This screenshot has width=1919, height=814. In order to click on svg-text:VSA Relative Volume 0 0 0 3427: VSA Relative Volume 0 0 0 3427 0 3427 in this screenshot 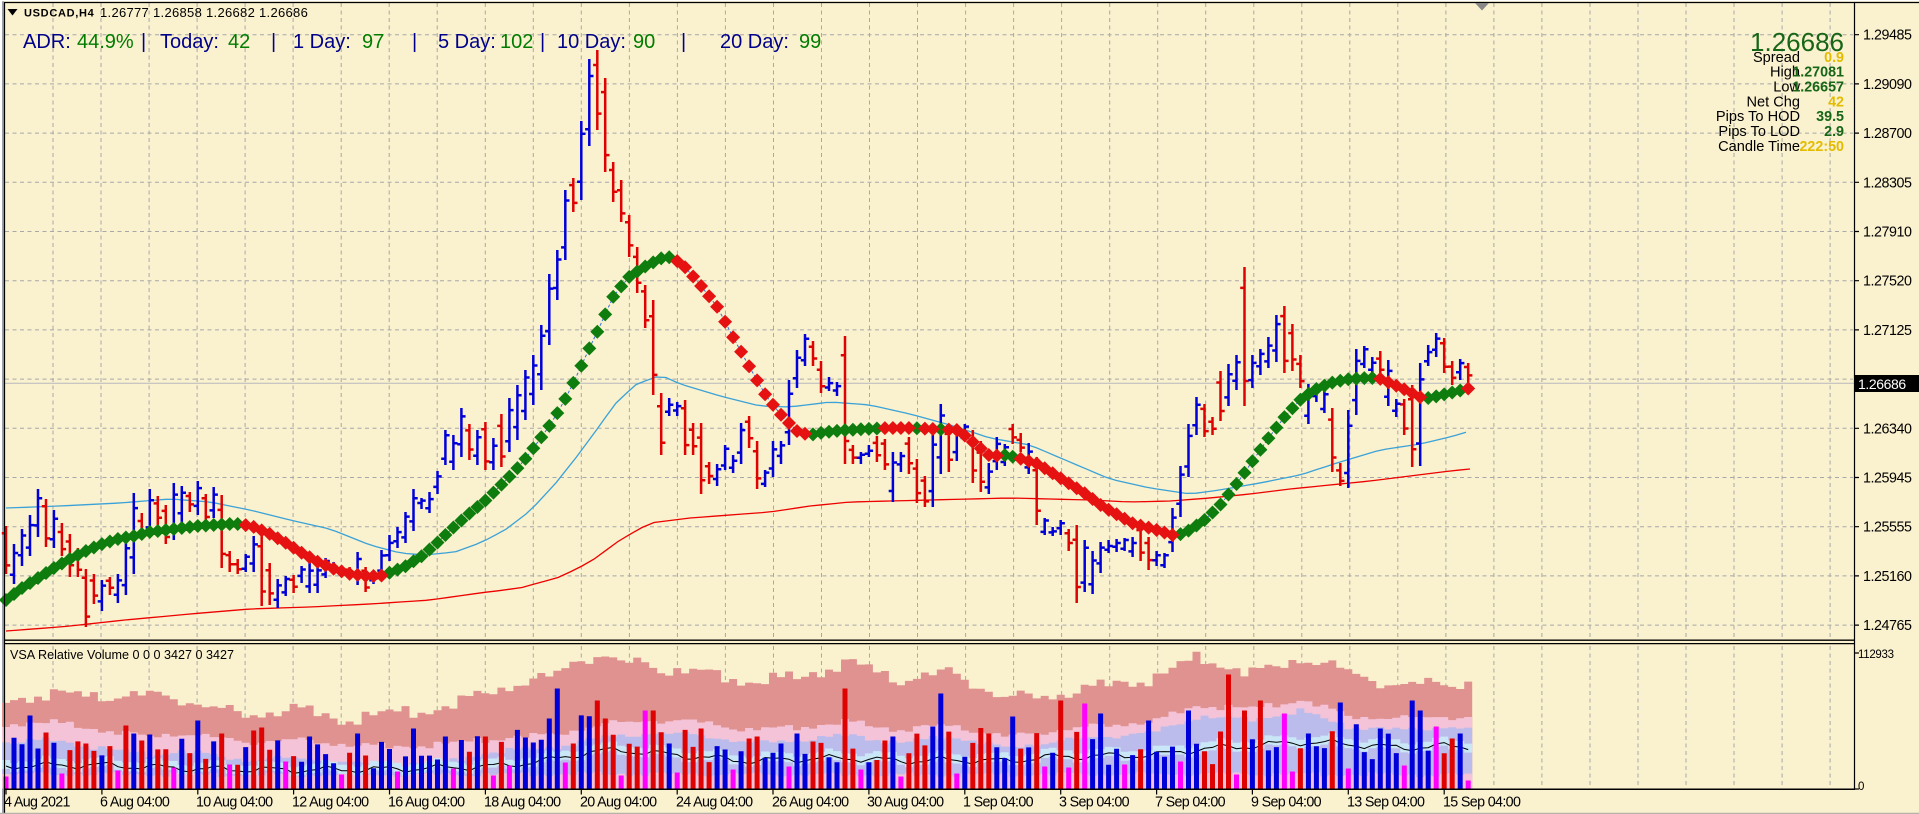, I will do `click(122, 655)`.